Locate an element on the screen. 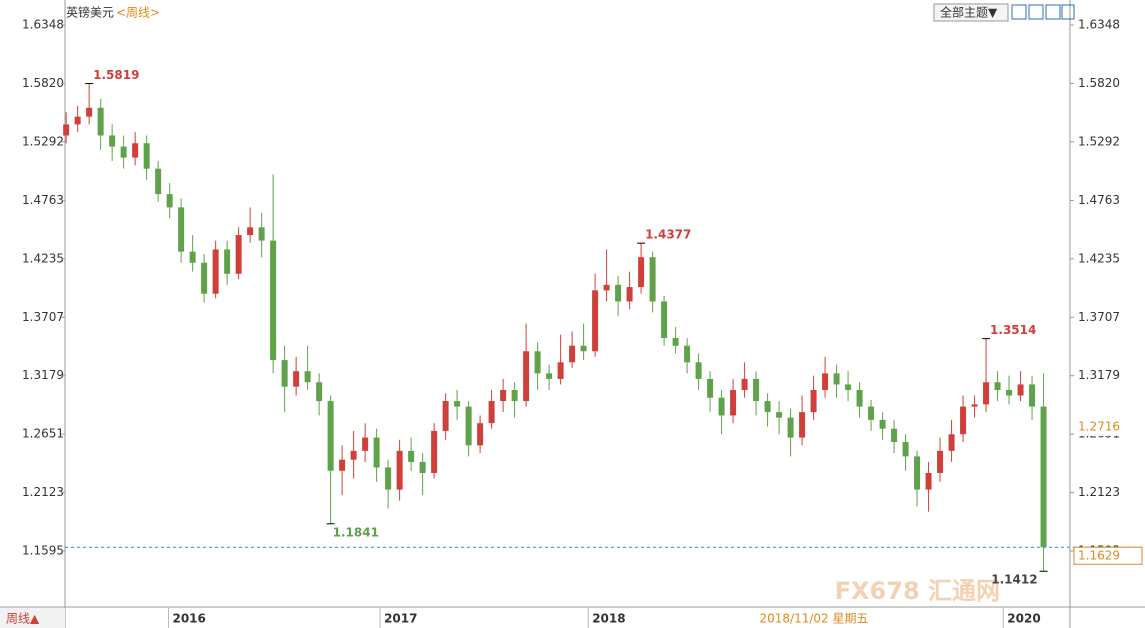 This screenshot has height=628, width=1145. x-tick-label: 2016 is located at coordinates (188, 619).